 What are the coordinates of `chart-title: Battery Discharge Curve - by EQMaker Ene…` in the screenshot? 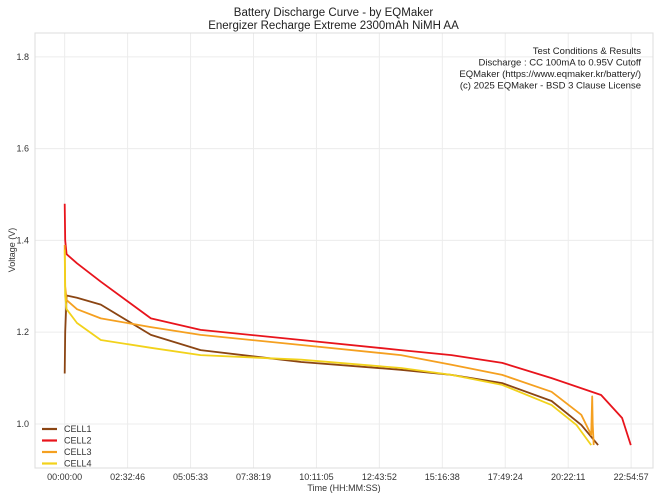 It's located at (333, 20).